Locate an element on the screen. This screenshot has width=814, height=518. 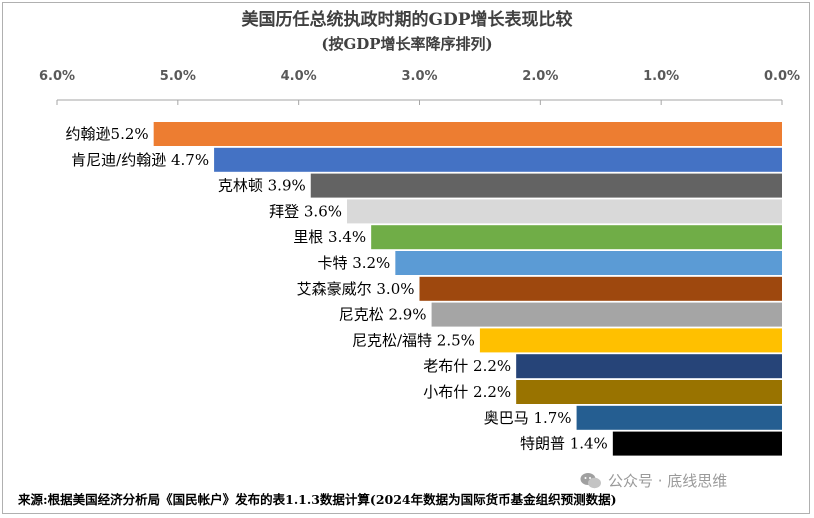
watermark: 公众号 · 底线思维 is located at coordinates (653, 480).